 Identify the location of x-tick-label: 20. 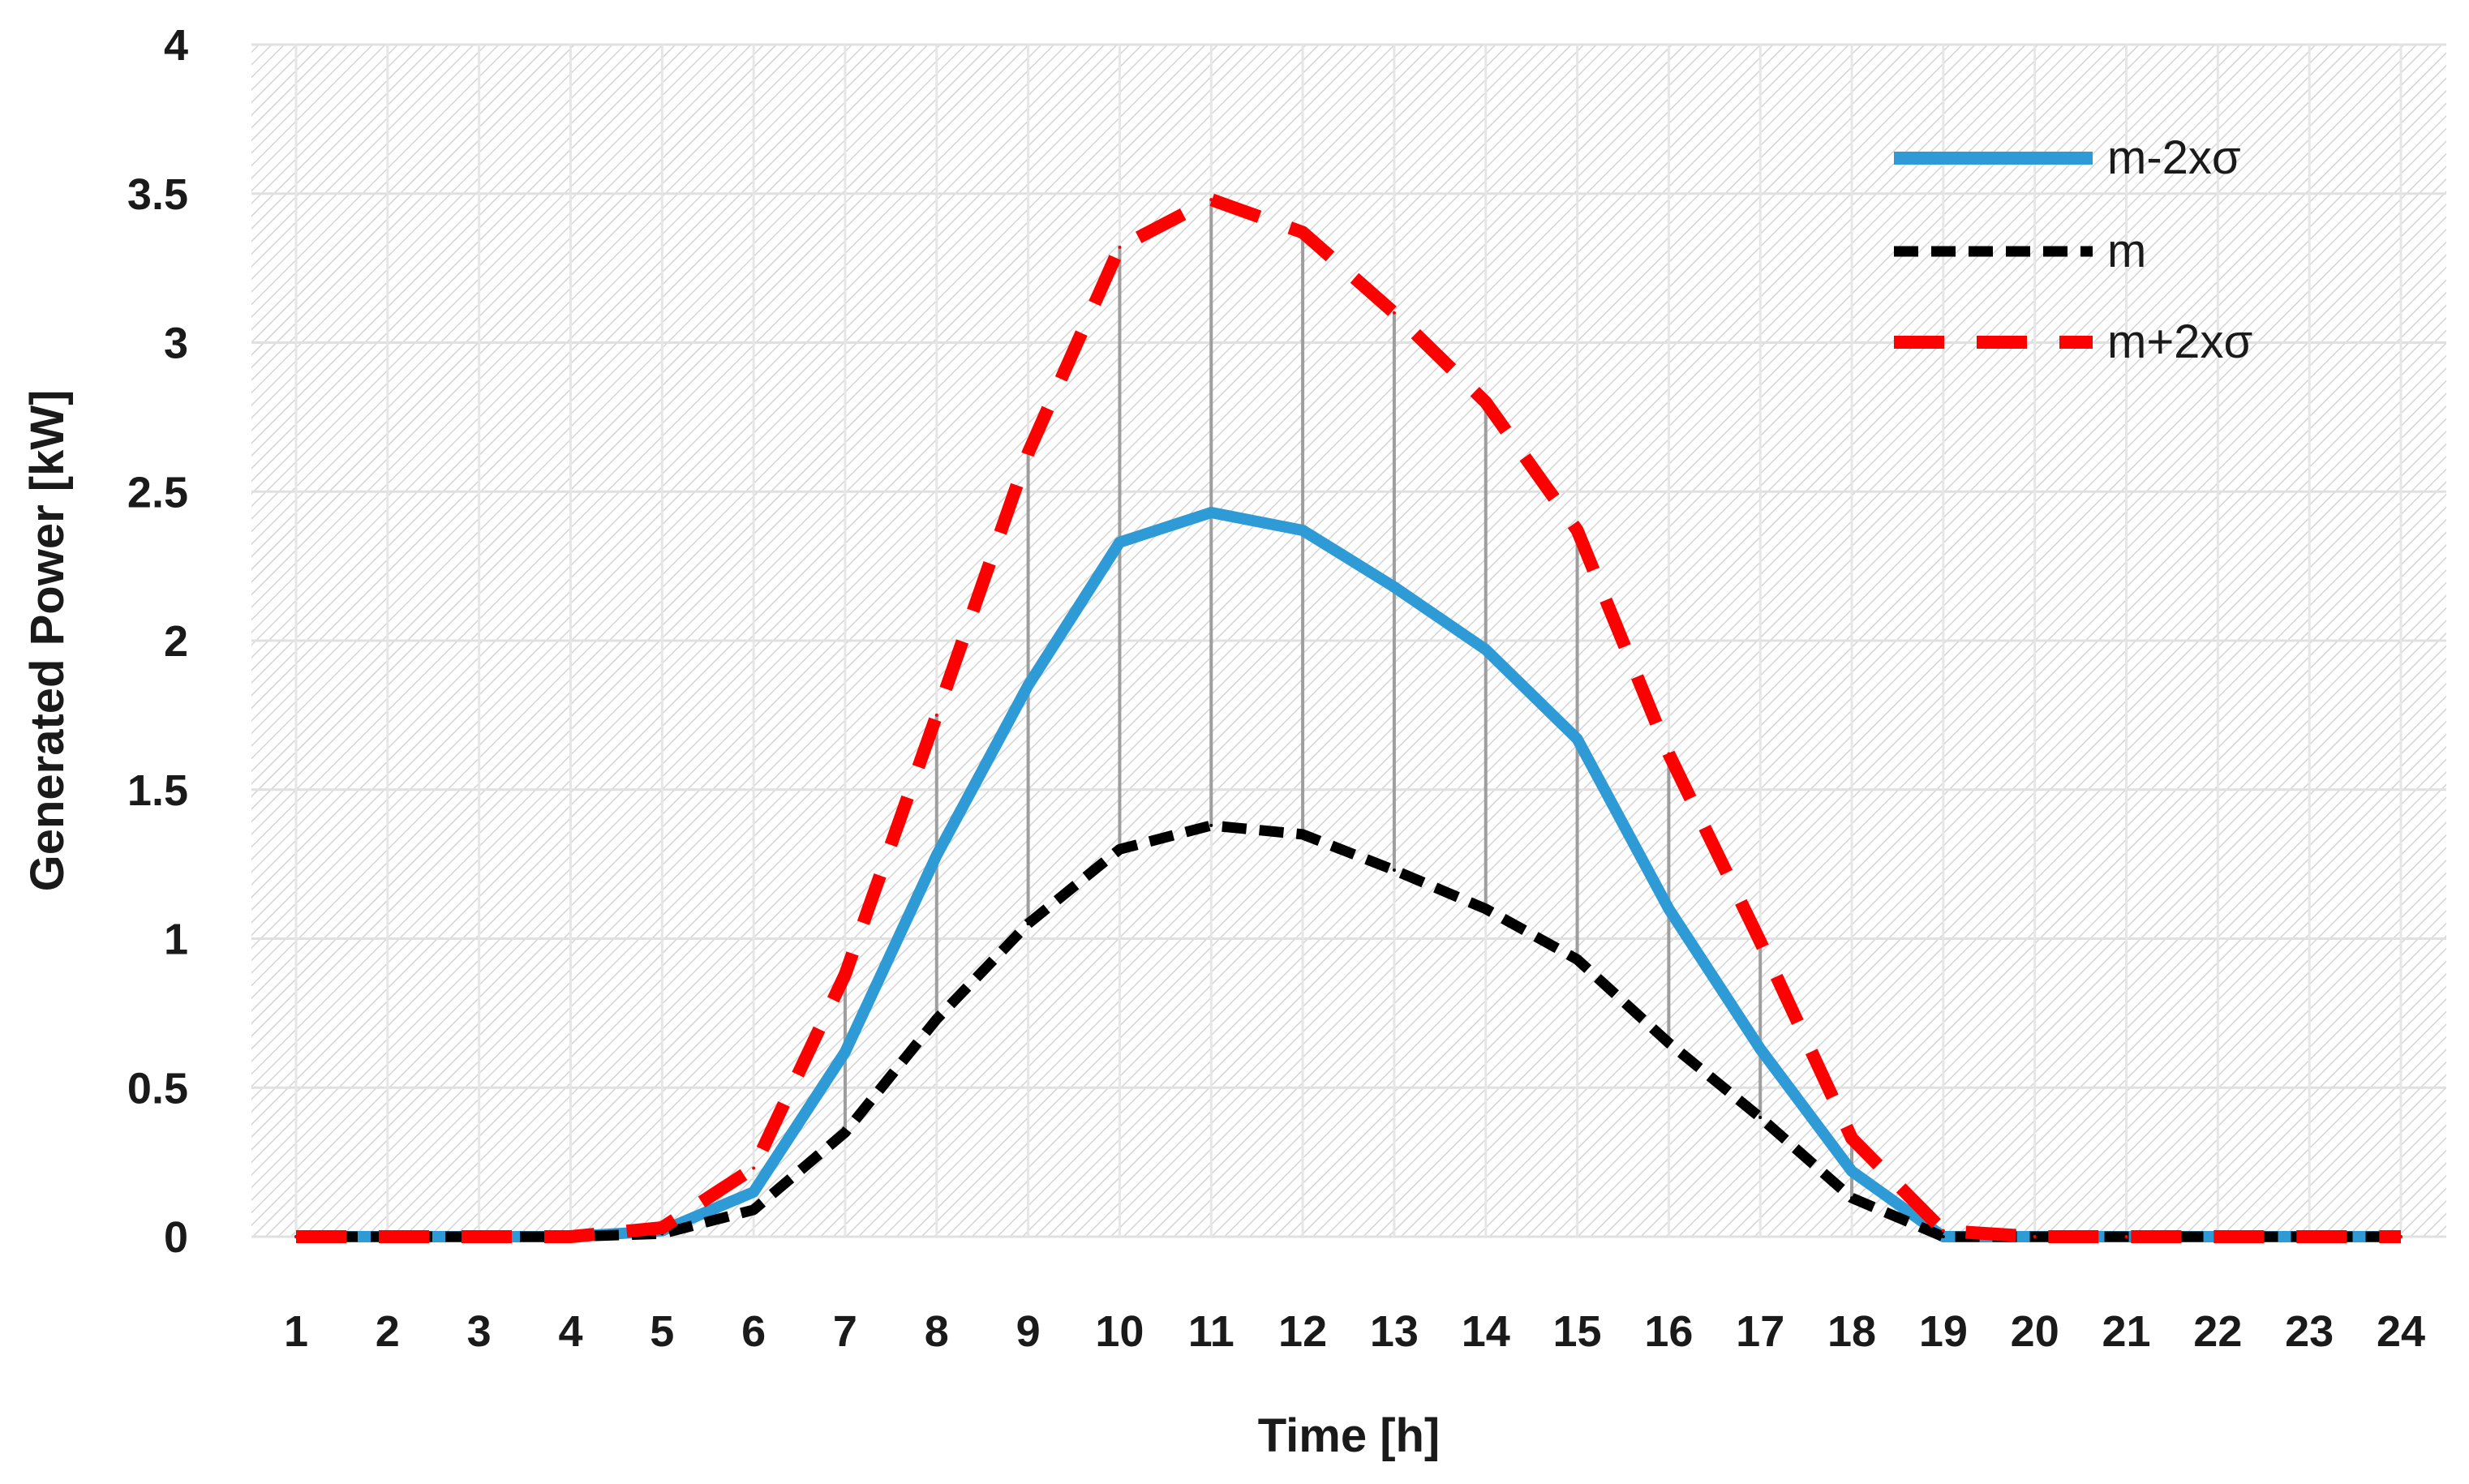
(2035, 1331).